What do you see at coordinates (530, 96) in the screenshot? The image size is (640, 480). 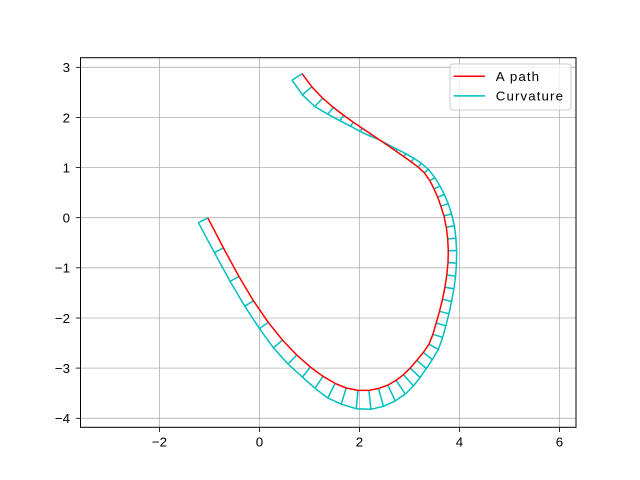 I see `svg-text: Curvature` at bounding box center [530, 96].